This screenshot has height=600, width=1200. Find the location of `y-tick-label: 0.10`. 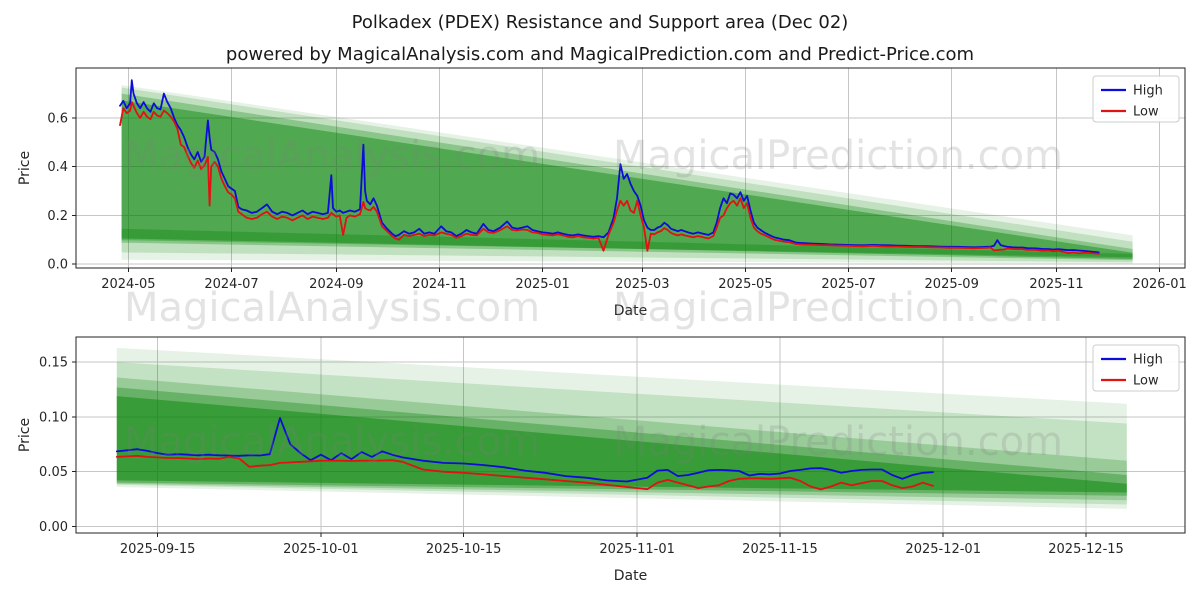

y-tick-label: 0.10 is located at coordinates (53, 417).